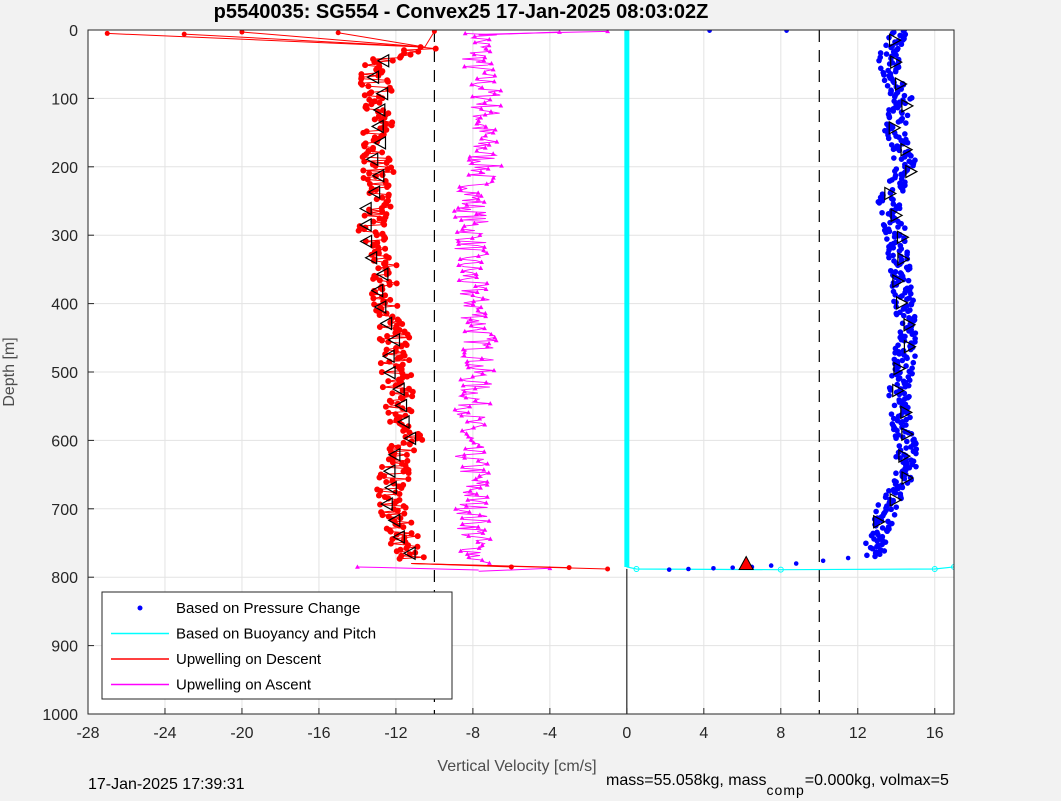  What do you see at coordinates (703, 733) in the screenshot?
I see `x-tick-label: 4` at bounding box center [703, 733].